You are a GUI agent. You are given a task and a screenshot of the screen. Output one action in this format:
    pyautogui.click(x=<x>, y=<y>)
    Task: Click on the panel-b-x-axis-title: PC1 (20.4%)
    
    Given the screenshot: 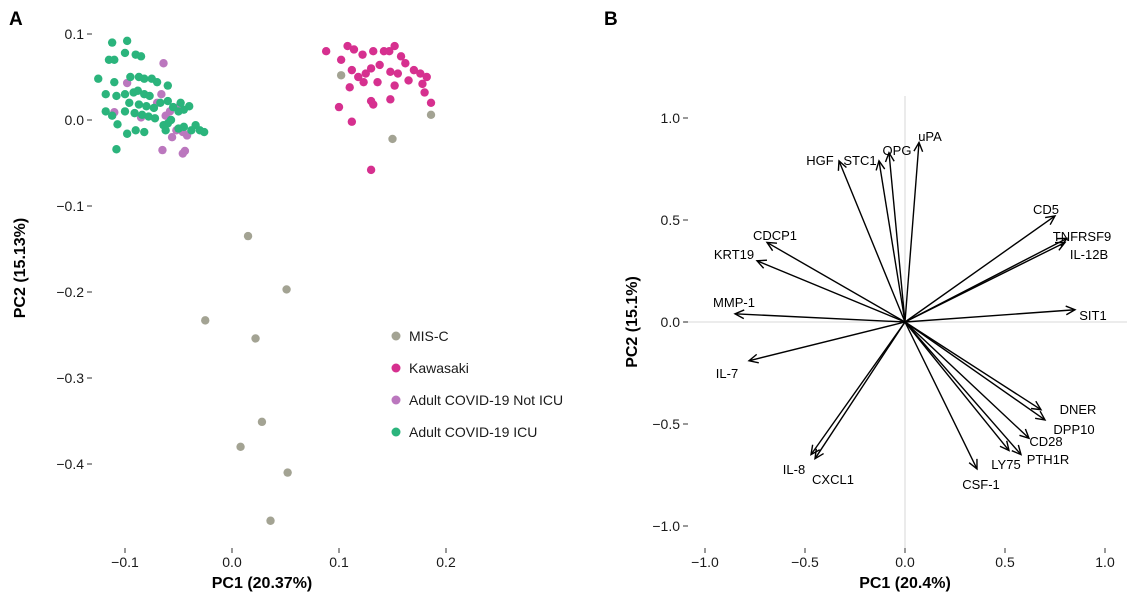 What is the action you would take?
    pyautogui.click(x=905, y=583)
    